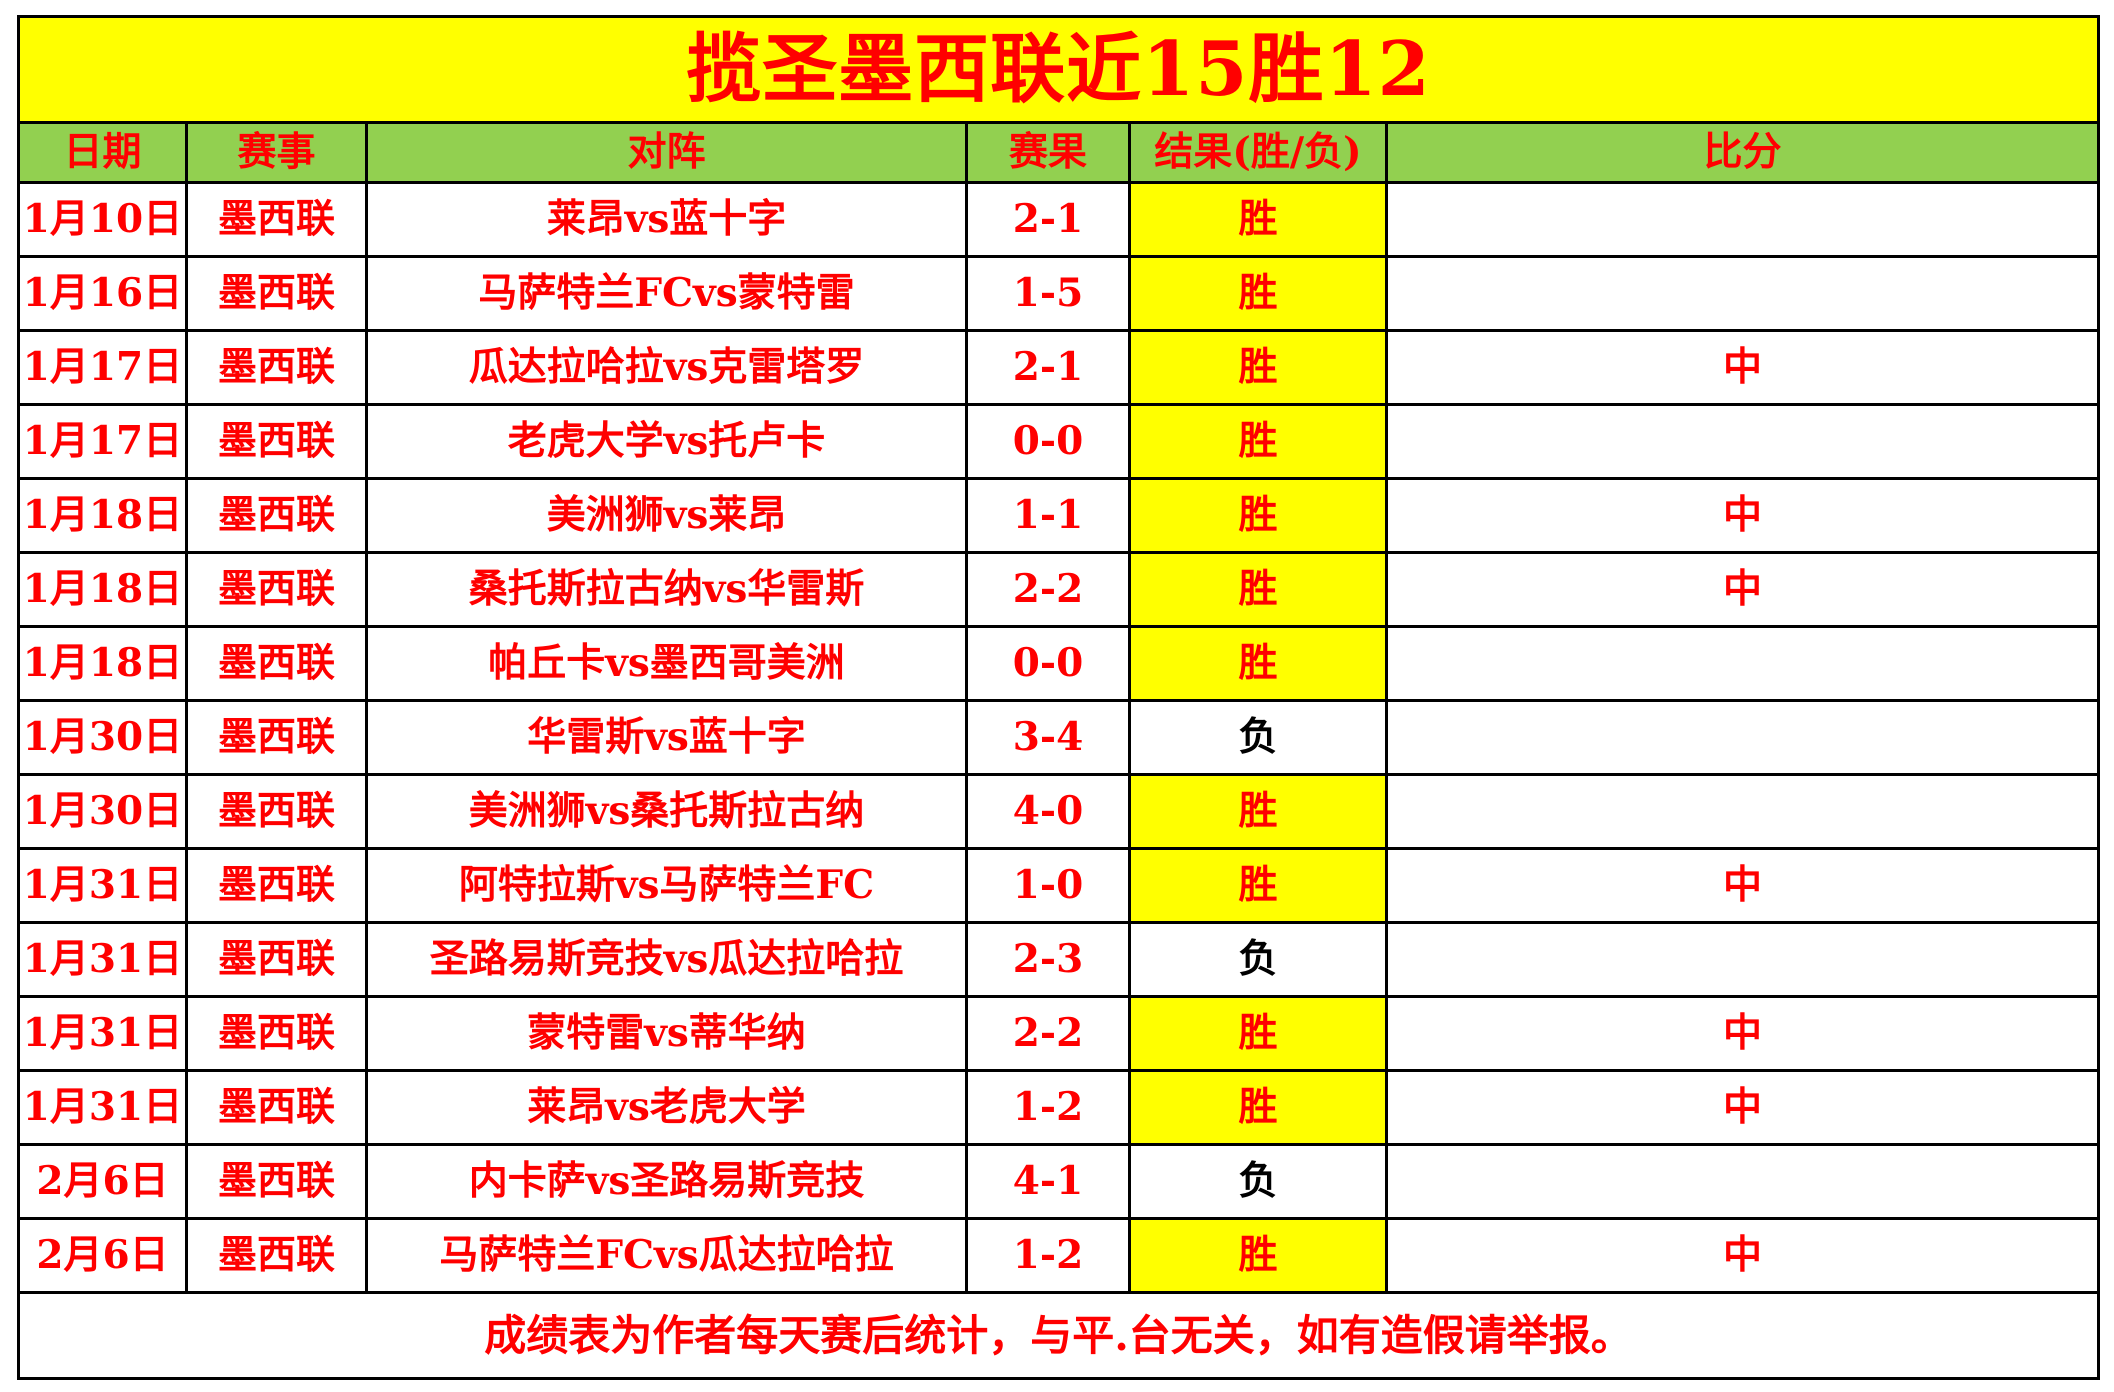  I want to click on header-row: 日期 赛事 对阵 赛果 结果(胜/负) 比分, so click(1058, 152).